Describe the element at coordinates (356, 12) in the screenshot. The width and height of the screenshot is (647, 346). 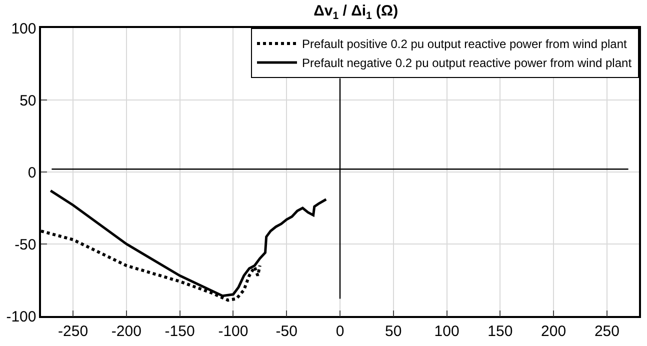
I see `chart-title: Δv$_{1}$ / Δi$_{1}$ (Ω)` at that location.